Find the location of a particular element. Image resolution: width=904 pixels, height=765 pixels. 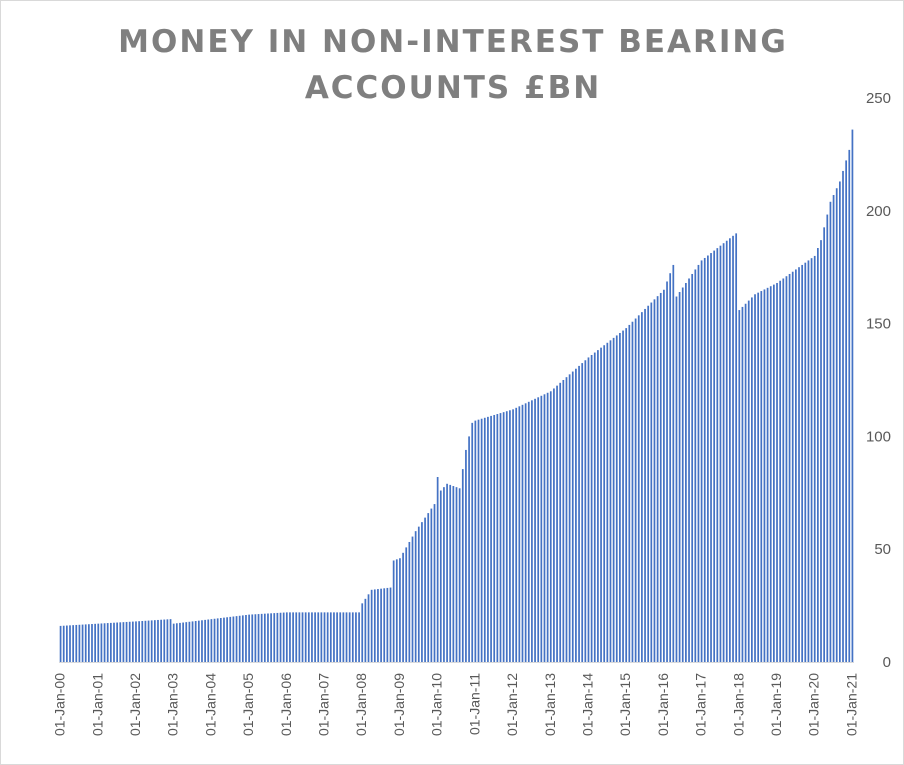

x-tick-label: 01-Jan-06 is located at coordinates (286, 704).